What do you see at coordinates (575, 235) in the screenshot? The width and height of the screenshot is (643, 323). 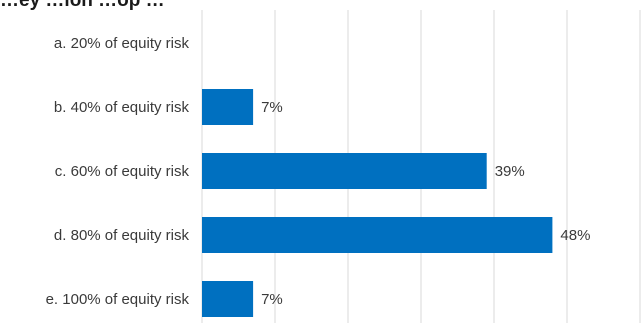 I see `data-label: 48%` at bounding box center [575, 235].